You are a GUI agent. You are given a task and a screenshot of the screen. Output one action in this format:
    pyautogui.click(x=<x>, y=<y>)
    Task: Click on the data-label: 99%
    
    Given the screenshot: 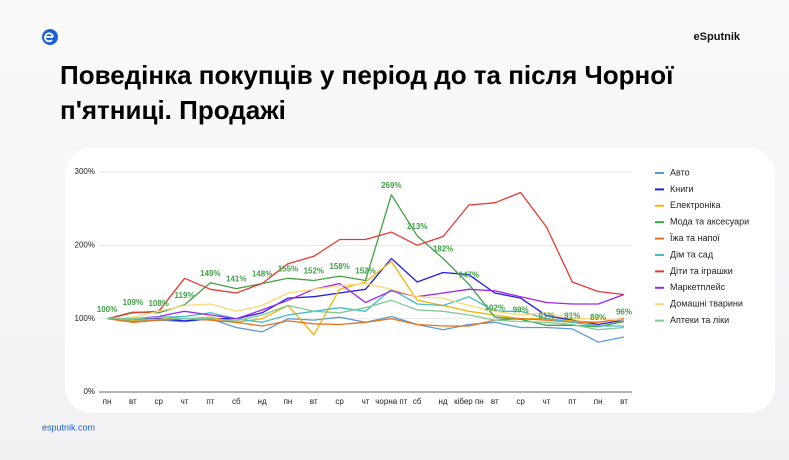 What is the action you would take?
    pyautogui.click(x=521, y=310)
    